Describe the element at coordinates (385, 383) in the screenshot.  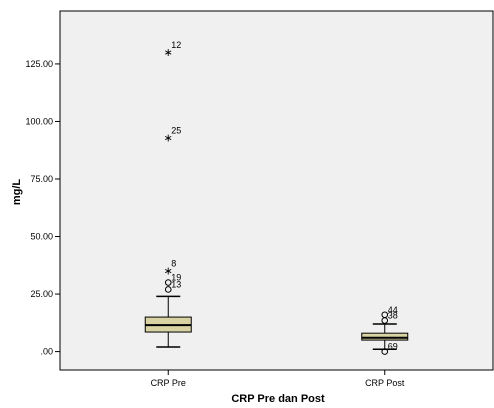
I see `x-tick-label: CRP Post` at that location.